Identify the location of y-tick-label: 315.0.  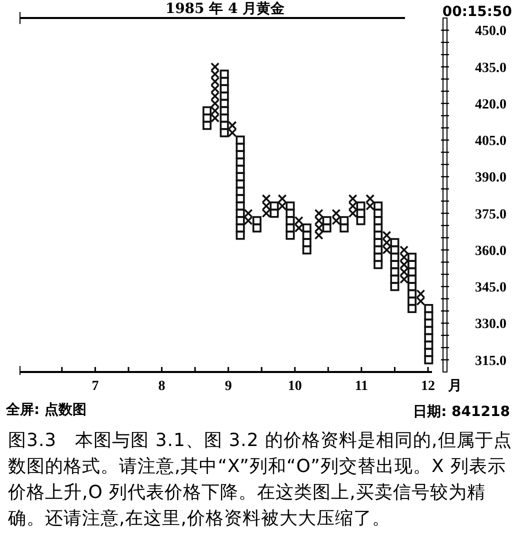
(490, 361).